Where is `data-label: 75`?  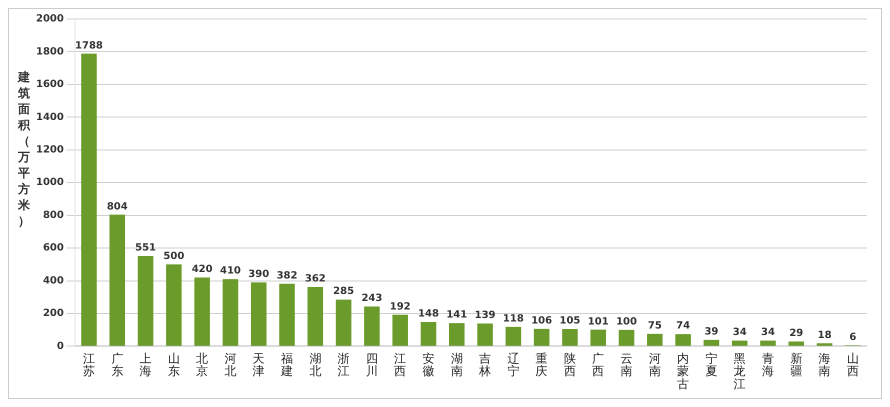
data-label: 75 is located at coordinates (655, 326).